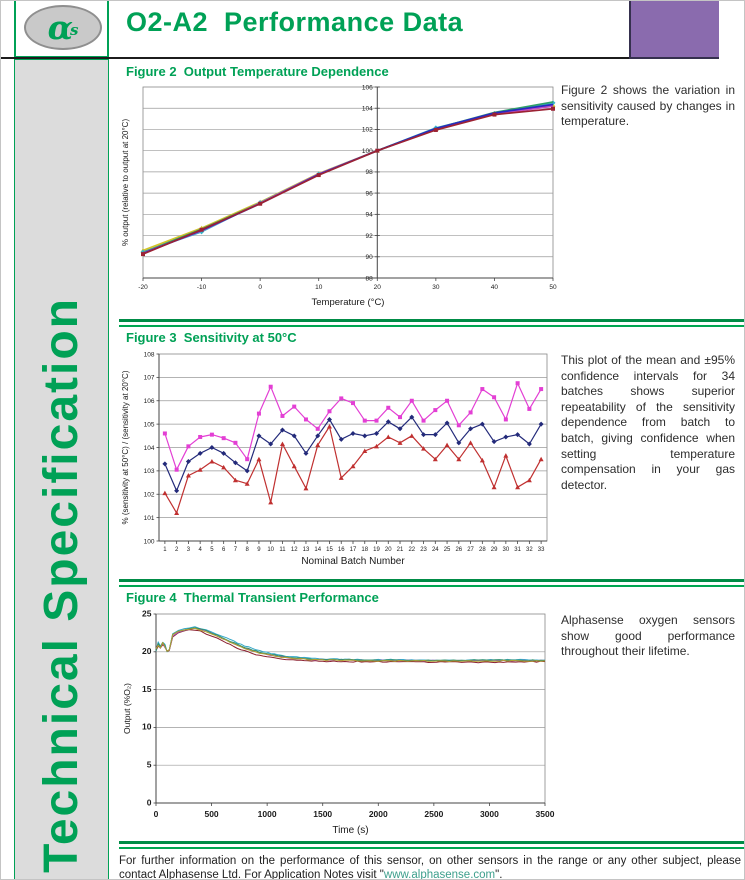  I want to click on alphasense-logo-oval: α s, so click(63, 27).